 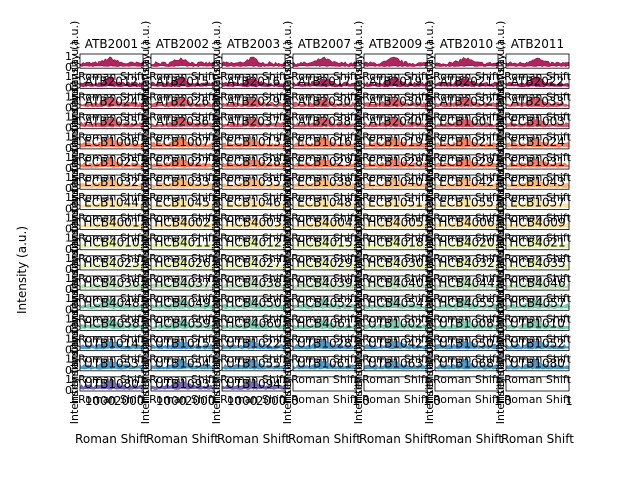 What do you see at coordinates (68, 379) in the screenshot?
I see `y-tick-label: 1` at bounding box center [68, 379].